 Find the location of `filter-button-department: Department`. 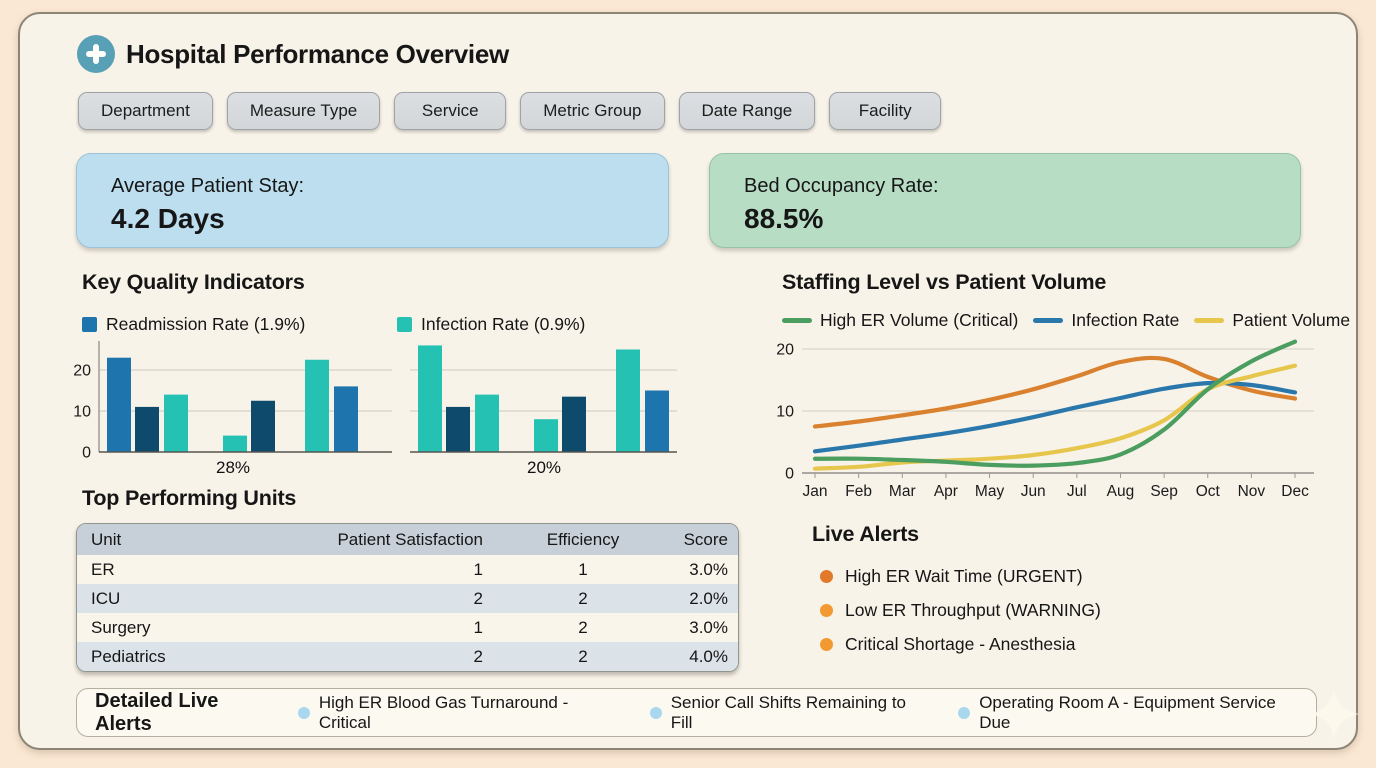

filter-button-department: Department is located at coordinates (145, 111).